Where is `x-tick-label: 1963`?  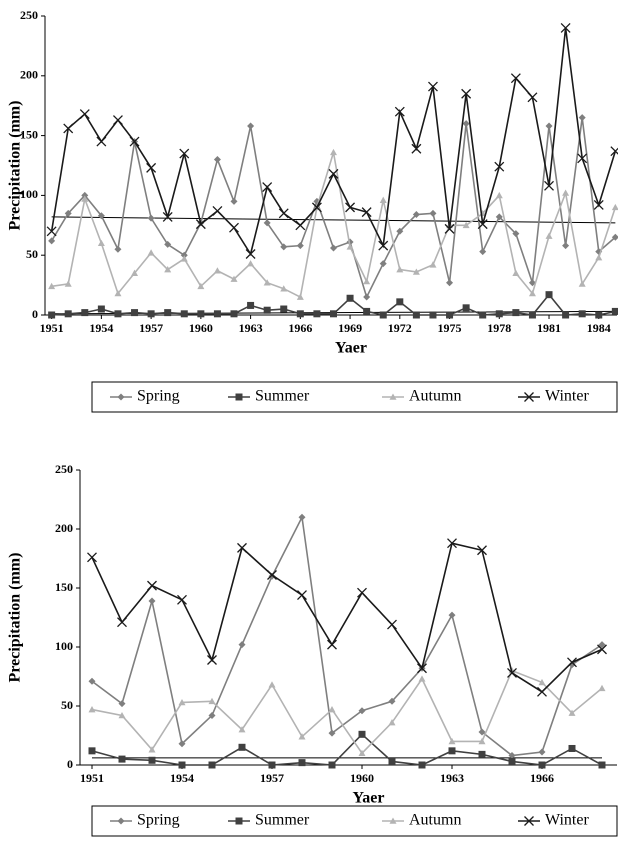 x-tick-label: 1963 is located at coordinates (251, 328).